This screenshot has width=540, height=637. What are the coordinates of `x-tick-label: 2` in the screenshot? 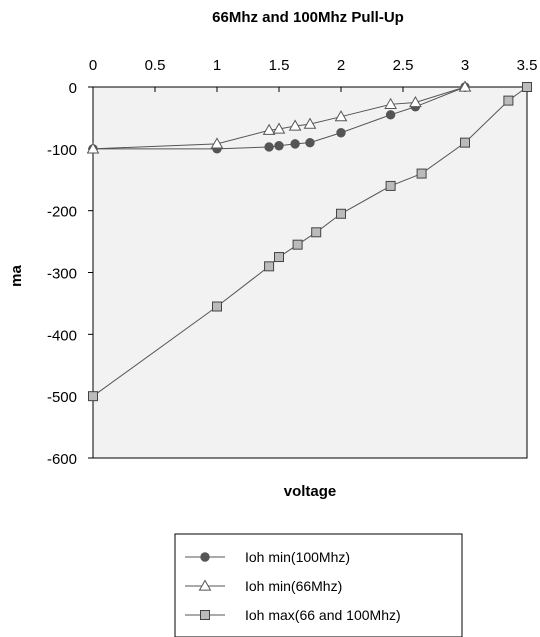 It's located at (341, 65).